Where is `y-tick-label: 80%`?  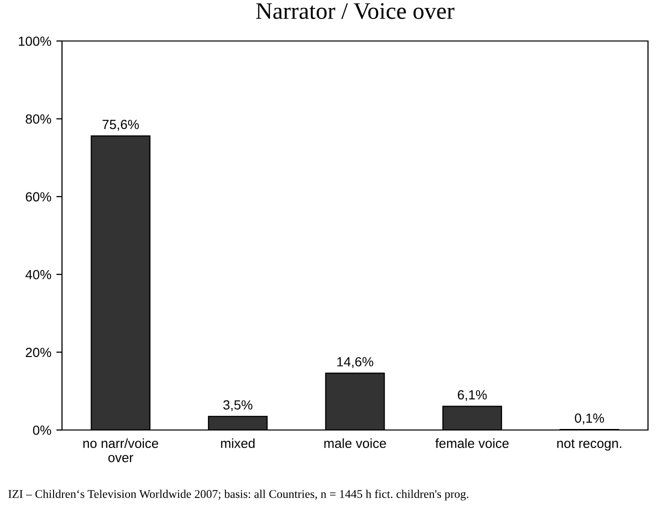 y-tick-label: 80% is located at coordinates (39, 119).